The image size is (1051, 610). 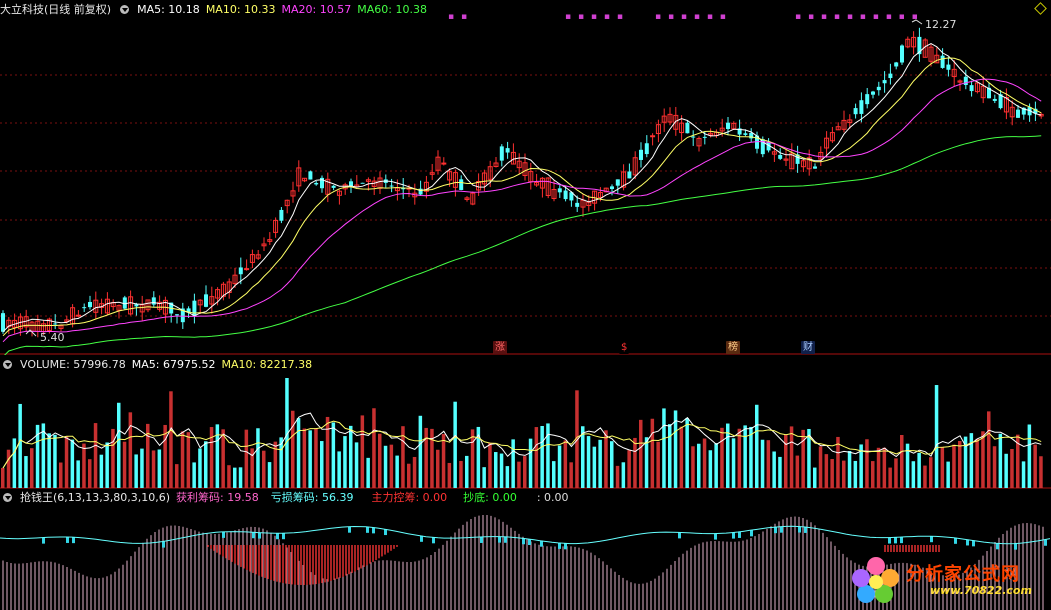 What do you see at coordinates (490, 497) in the screenshot?
I see `bottom-fishing-label: 抄底: 0.00` at bounding box center [490, 497].